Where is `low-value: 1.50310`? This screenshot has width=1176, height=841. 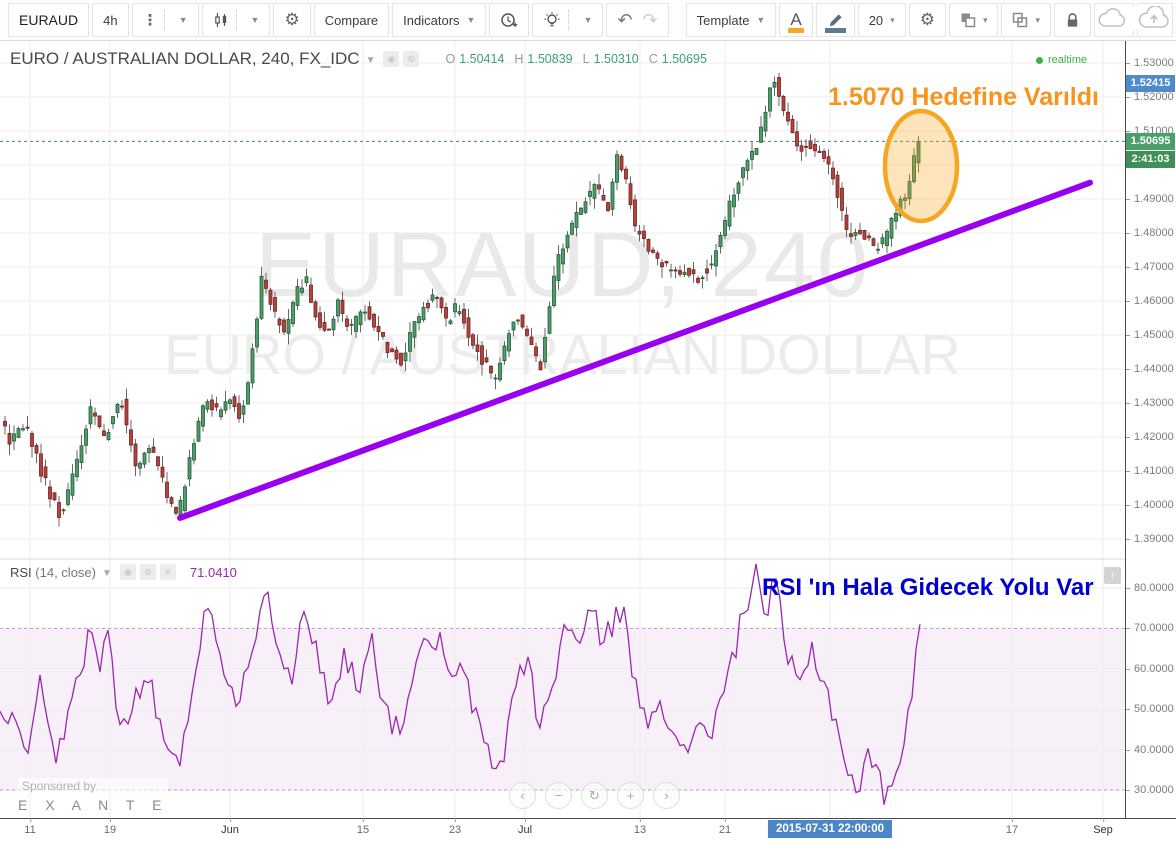 low-value: 1.50310 is located at coordinates (616, 59).